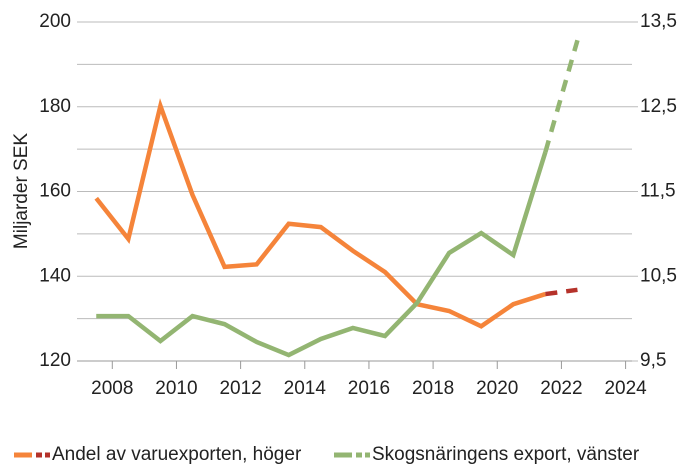 The height and width of the screenshot is (475, 697). I want to click on y2-tick-label: 9,5, so click(653, 360).